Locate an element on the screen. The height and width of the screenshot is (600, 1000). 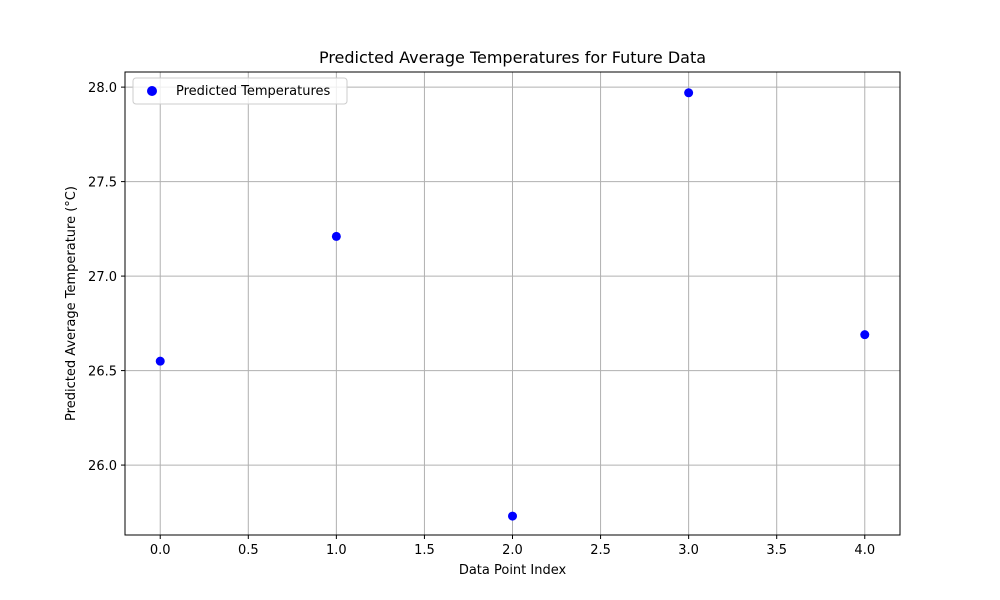
legend-box is located at coordinates (240, 91).